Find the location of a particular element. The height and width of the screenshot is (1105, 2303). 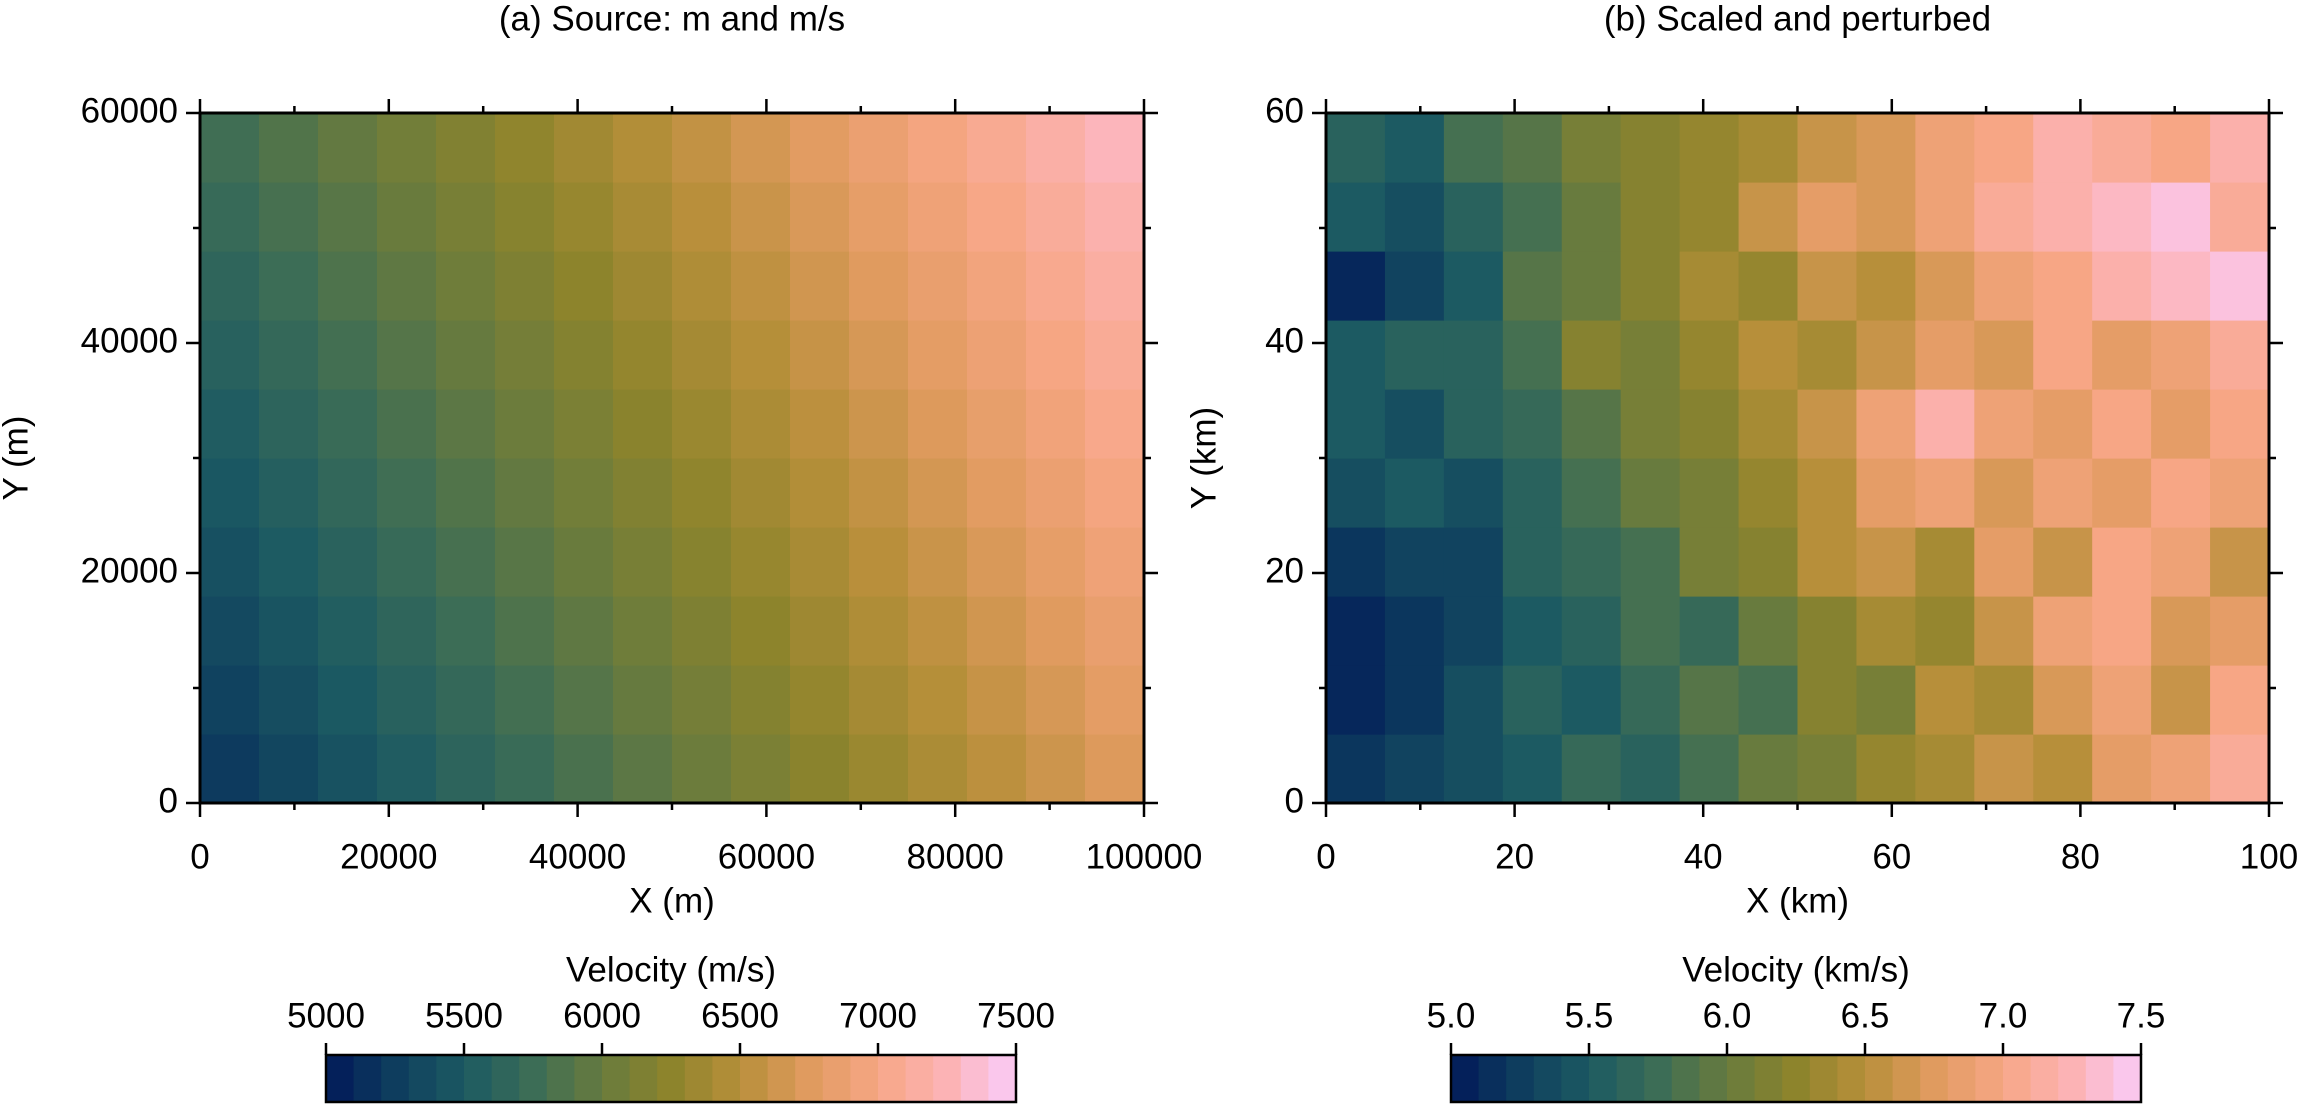

chart-title: (a) Source: m and m/s is located at coordinates (672, 19).